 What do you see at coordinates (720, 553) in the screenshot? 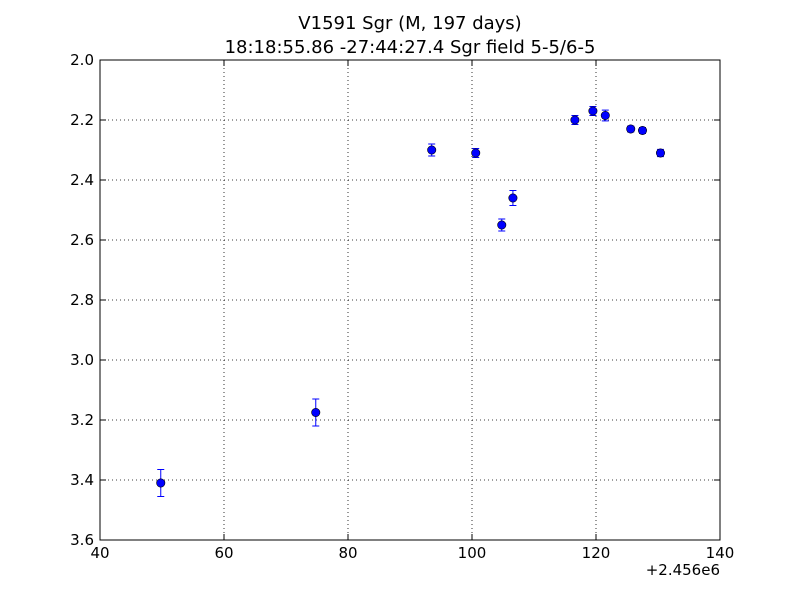
I see `x-tick-label: 140` at bounding box center [720, 553].